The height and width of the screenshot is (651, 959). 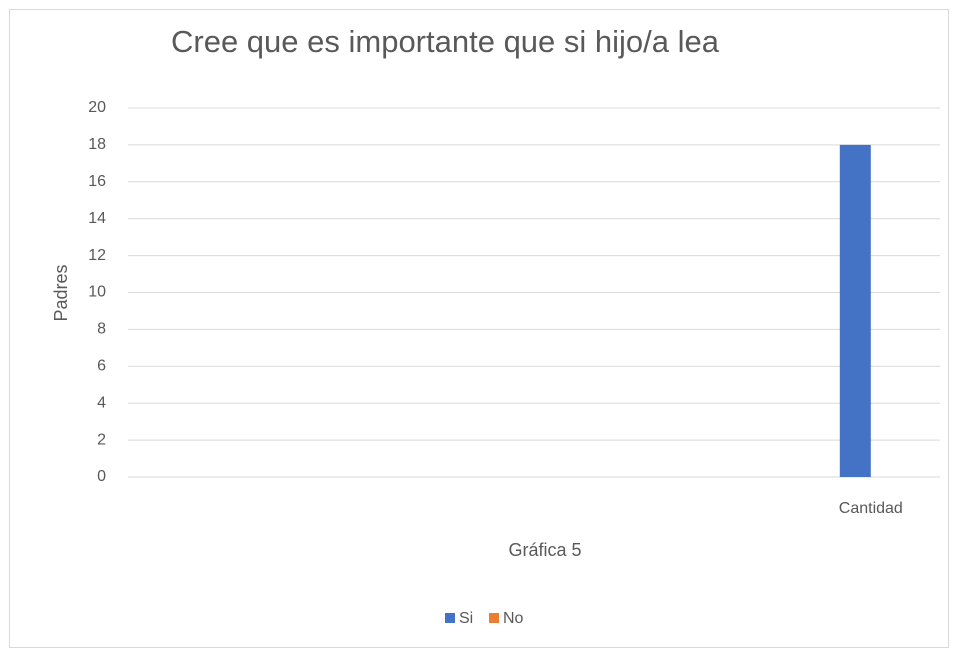 I want to click on y-tick-label: 16, so click(x=97, y=181).